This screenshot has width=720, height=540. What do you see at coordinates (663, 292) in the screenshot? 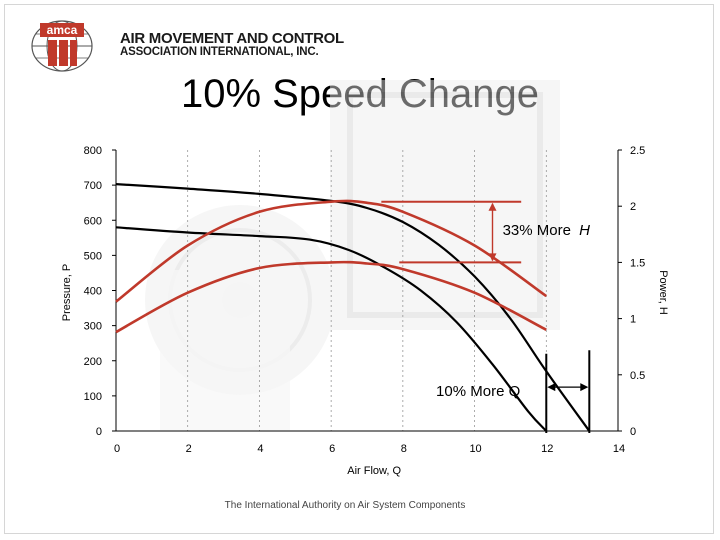
I see `y-axis-right-label: Power, H` at bounding box center [663, 292].